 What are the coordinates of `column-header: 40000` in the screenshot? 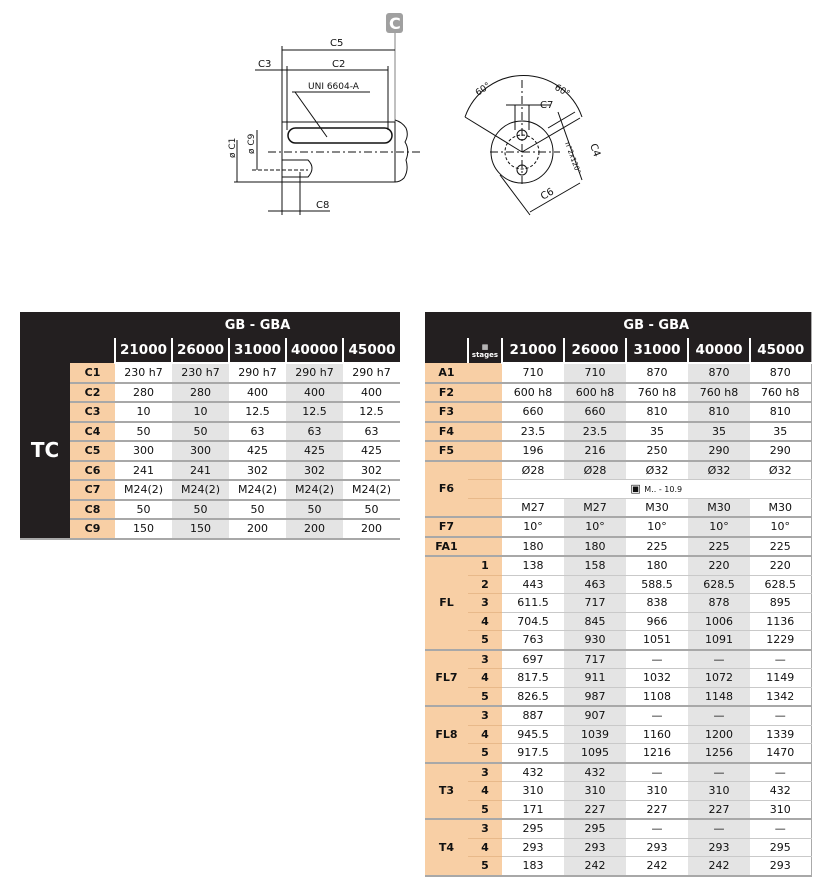 It's located at (718, 351).